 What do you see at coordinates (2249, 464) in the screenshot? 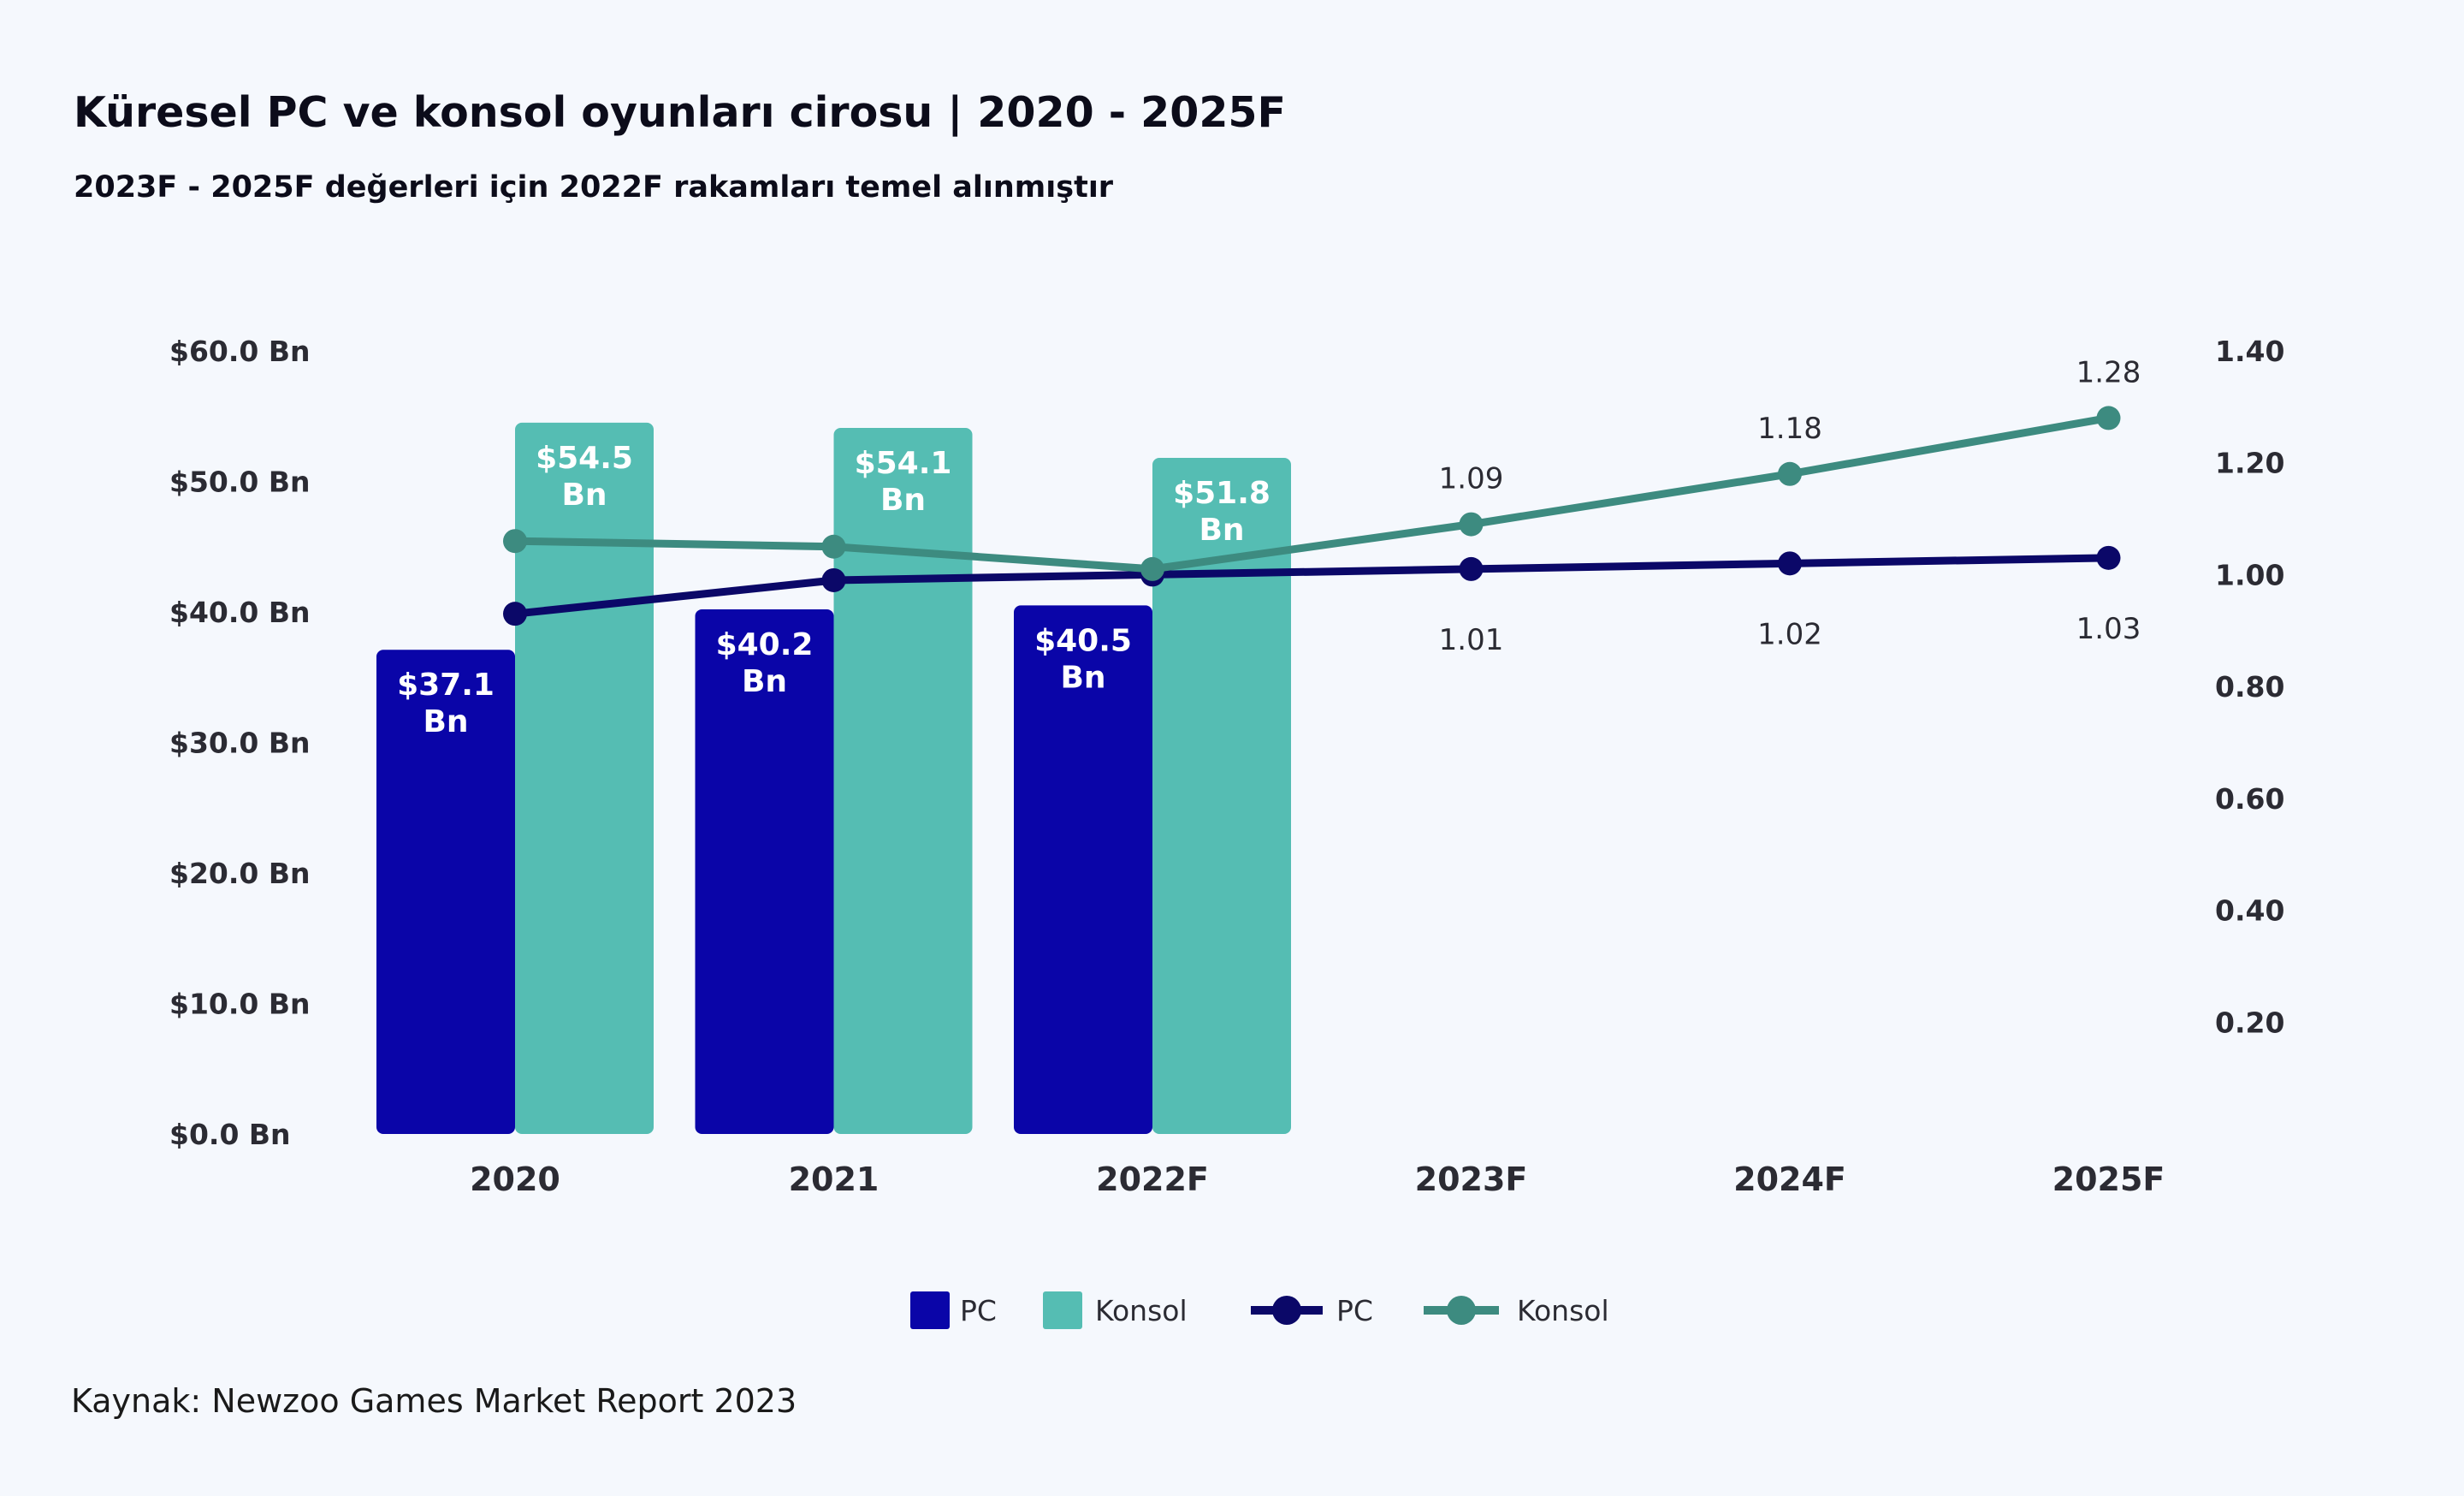
I see `right-tick-label: 1.20` at bounding box center [2249, 464].